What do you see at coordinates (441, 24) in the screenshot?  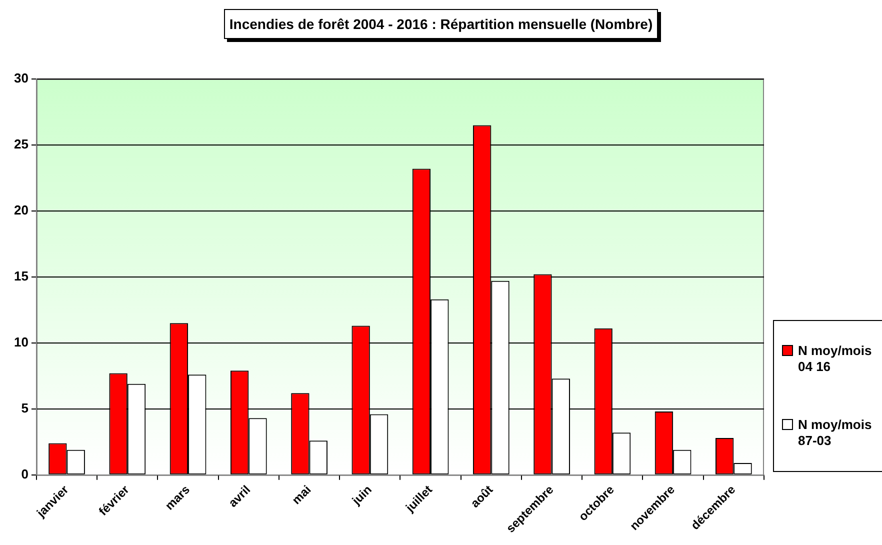 I see `chart-title: Incendies de forêt 2004 - 2016 : Répartition mensuelle (Nombre)` at bounding box center [441, 24].